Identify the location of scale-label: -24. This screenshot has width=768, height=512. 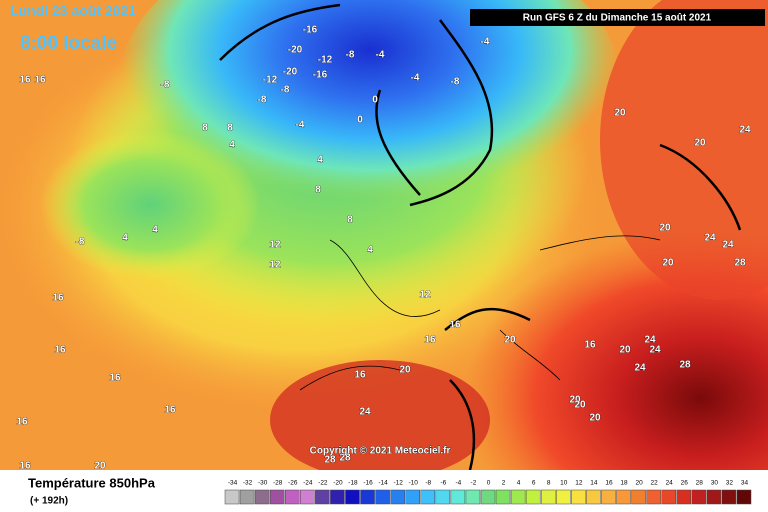
(308, 483).